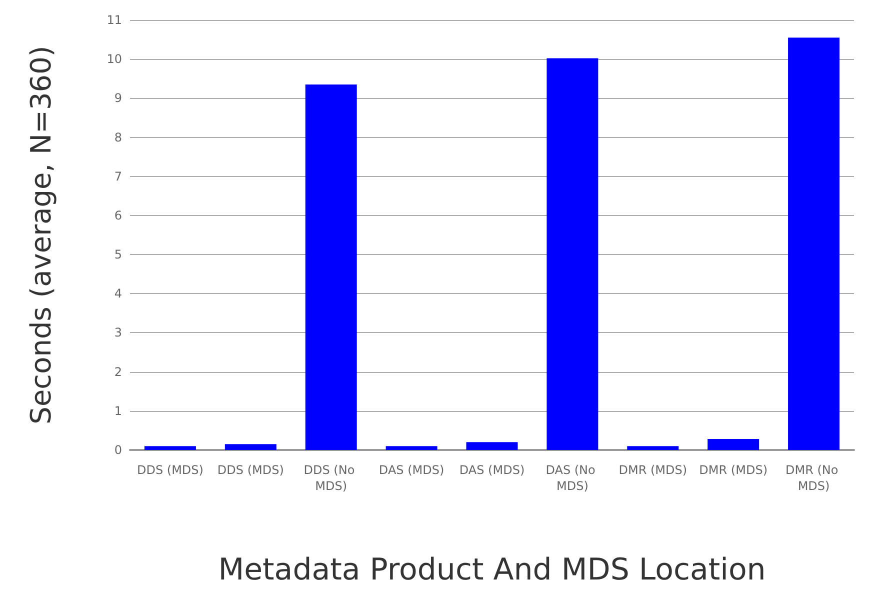  Describe the element at coordinates (118, 176) in the screenshot. I see `y-tick-label: 7` at that location.